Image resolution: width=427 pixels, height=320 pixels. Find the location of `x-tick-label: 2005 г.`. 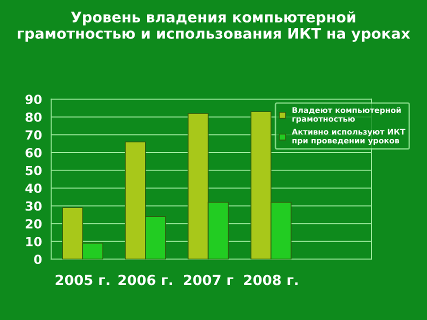

x-tick-label: 2005 г. is located at coordinates (83, 280).